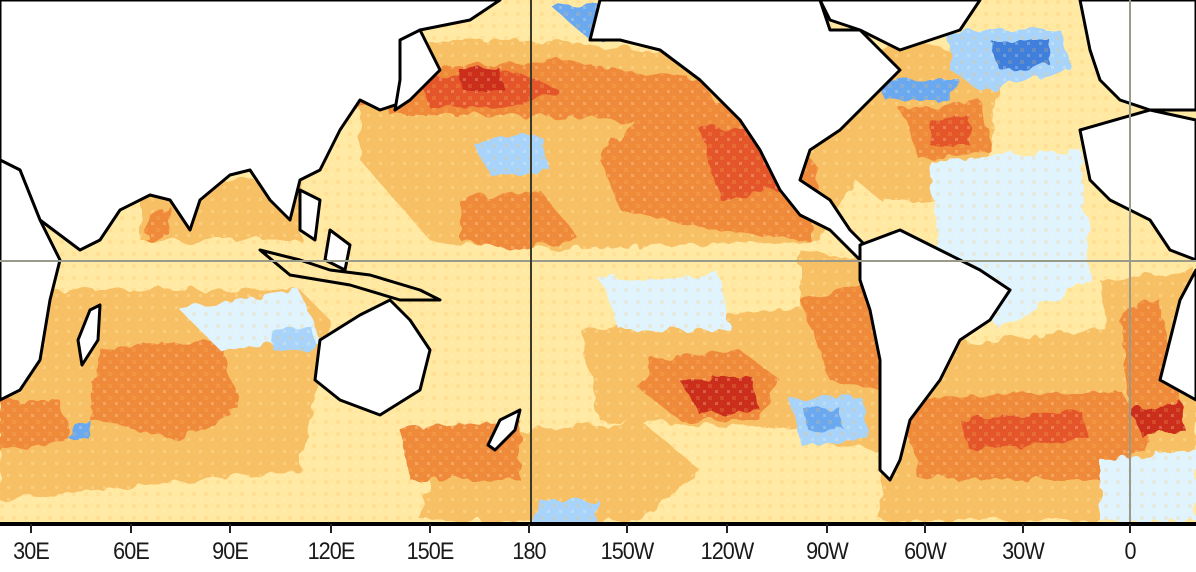 This screenshot has width=1196, height=572. I want to click on tick-label-90e: 90E, so click(230, 551).